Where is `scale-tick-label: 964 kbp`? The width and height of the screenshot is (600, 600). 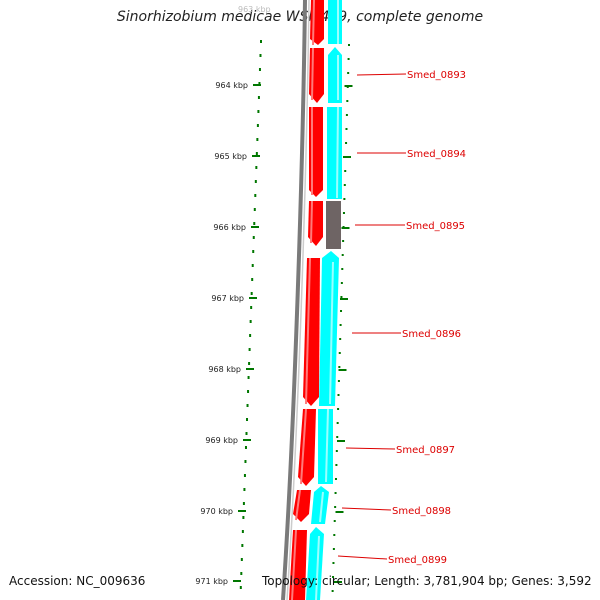
scale-tick-label: 964 kbp is located at coordinates (231, 85).